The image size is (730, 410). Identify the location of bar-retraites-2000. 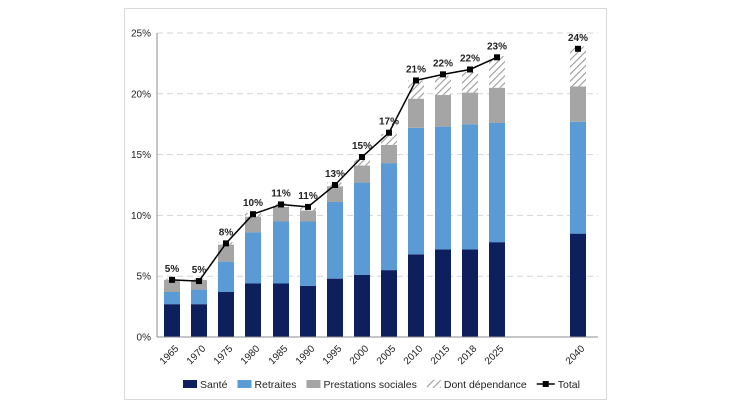
(362, 228).